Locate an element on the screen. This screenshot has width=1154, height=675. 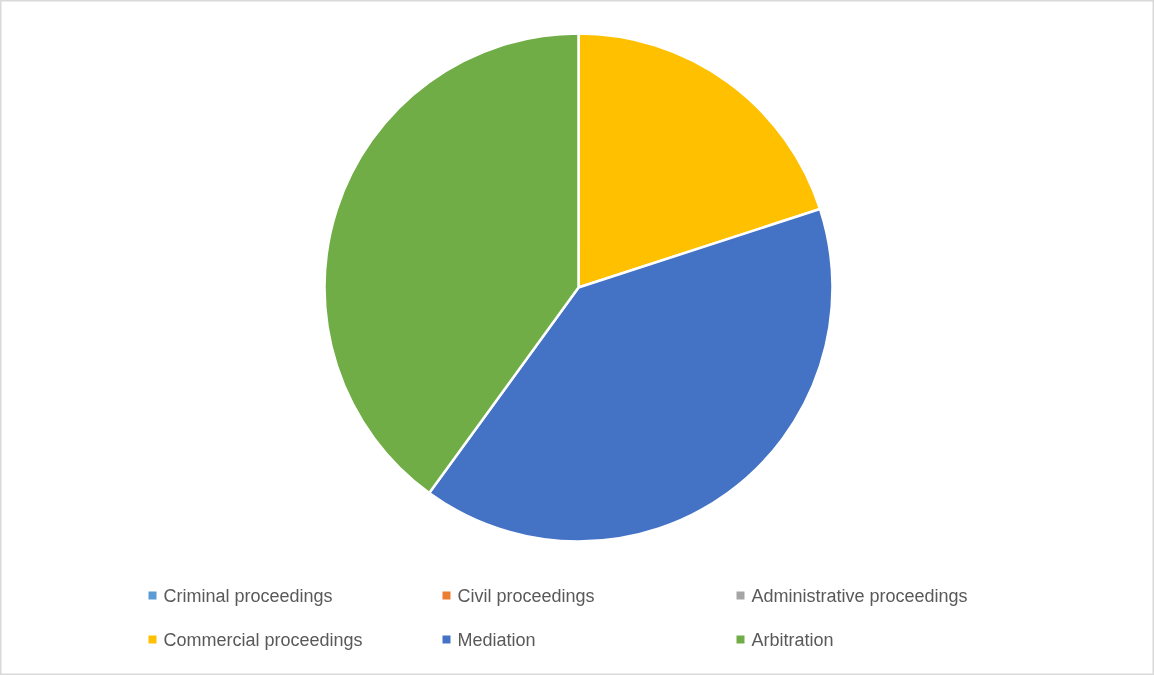
legend-label: Commercial proceedings is located at coordinates (263, 639).